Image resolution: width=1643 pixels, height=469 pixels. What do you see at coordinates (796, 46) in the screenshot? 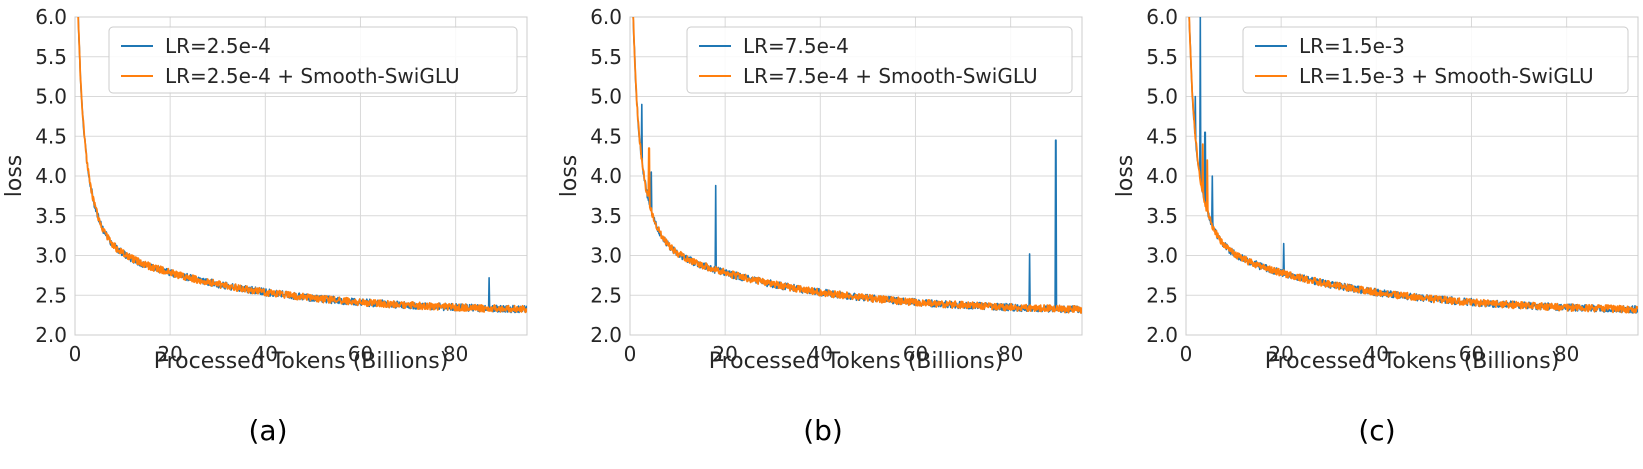
I see `legend-entry-1: LR=7.5e-4` at bounding box center [796, 46].